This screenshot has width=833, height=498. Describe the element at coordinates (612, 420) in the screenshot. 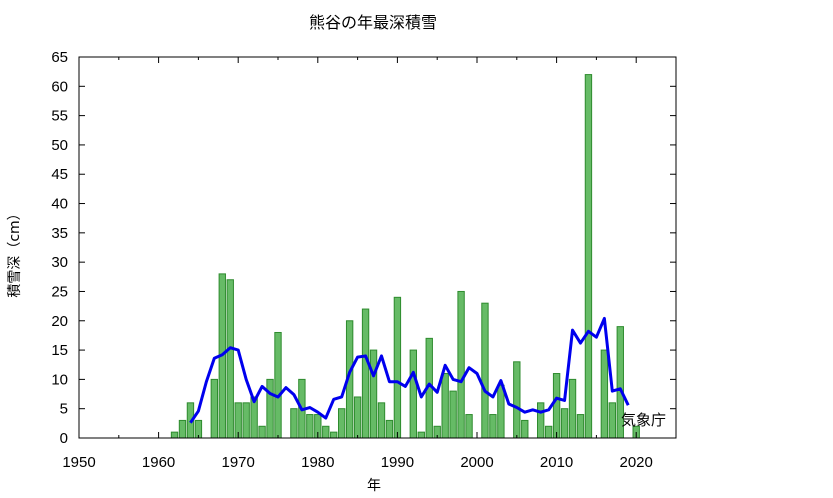

I see `bar-2017` at that location.